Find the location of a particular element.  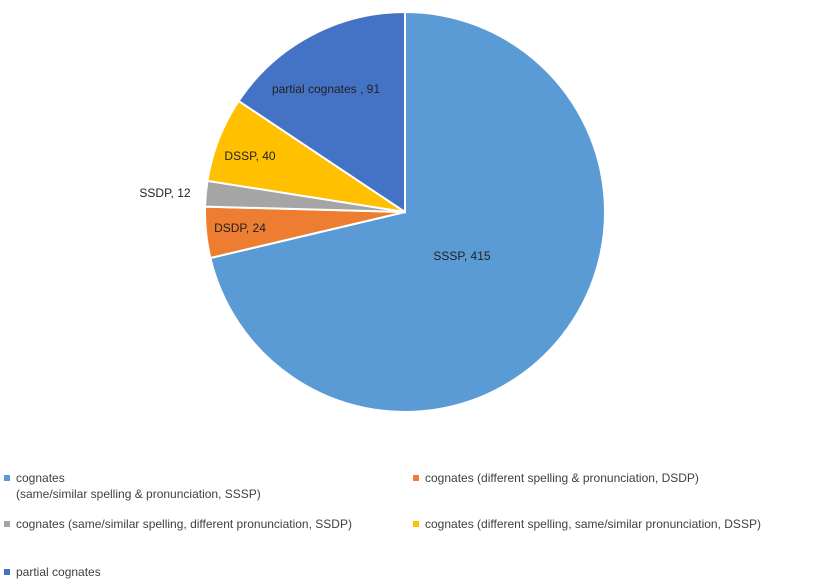

legend-swatch-ssdp is located at coordinates (7, 524).